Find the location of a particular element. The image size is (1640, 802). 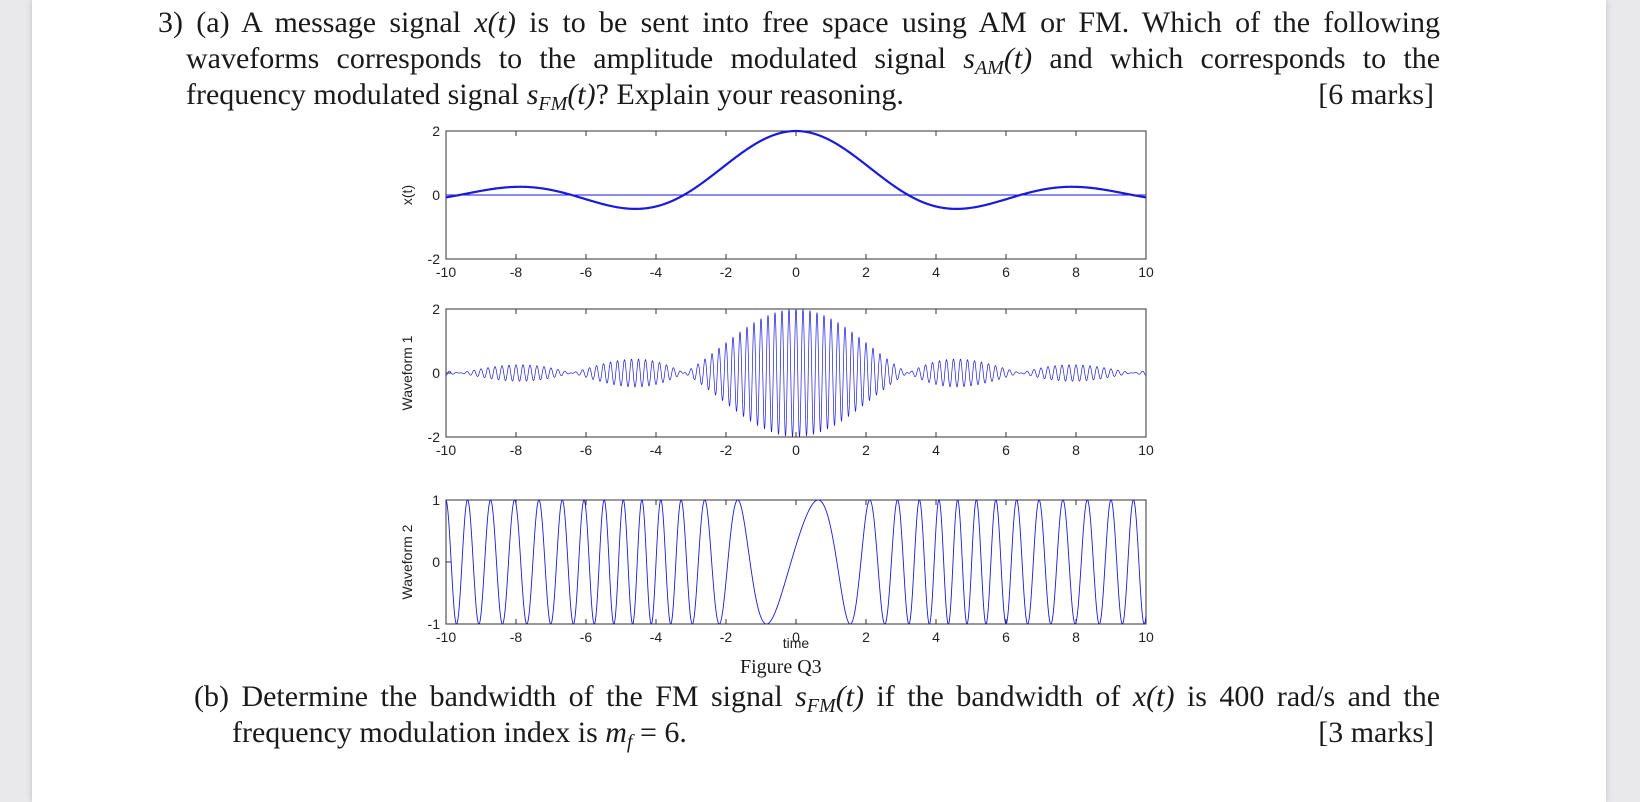

waveform1-xtick-label: 4 is located at coordinates (936, 450).